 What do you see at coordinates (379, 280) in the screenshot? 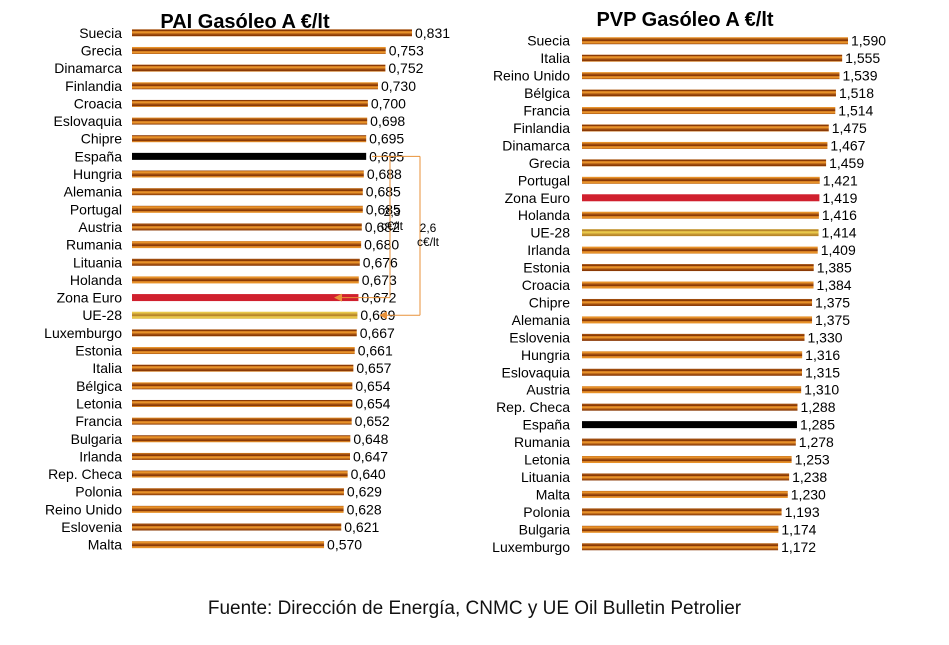
I see `value-label: 0,673` at bounding box center [379, 280].